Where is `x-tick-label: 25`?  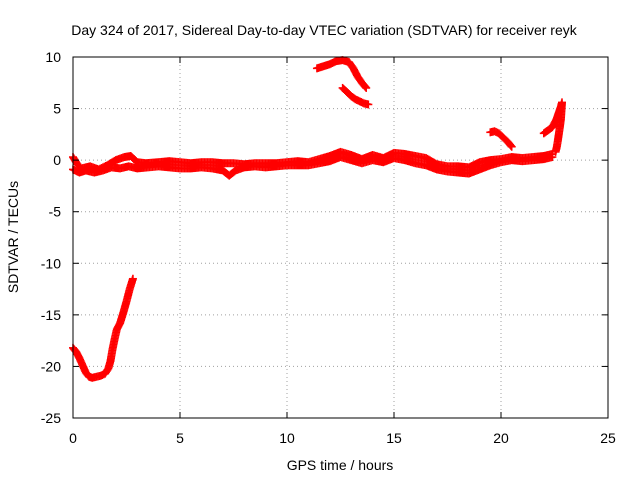 x-tick-label: 25 is located at coordinates (608, 438).